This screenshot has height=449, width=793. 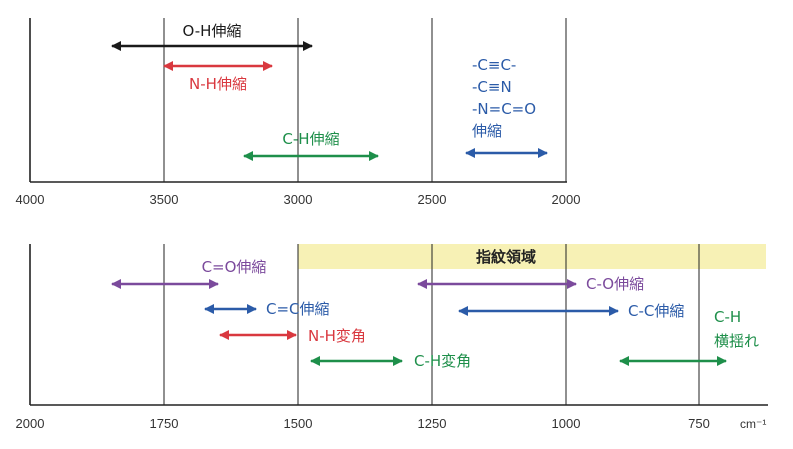 What do you see at coordinates (656, 311) in the screenshot?
I see `cc-single-stretch-label: C-C伸縮` at bounding box center [656, 311].